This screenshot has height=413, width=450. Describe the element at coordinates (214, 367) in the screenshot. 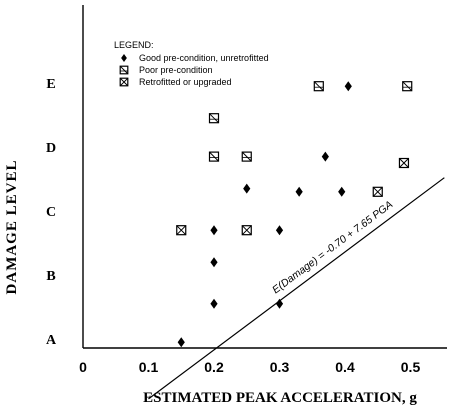

I see `x-tick-label: 0.2` at that location.